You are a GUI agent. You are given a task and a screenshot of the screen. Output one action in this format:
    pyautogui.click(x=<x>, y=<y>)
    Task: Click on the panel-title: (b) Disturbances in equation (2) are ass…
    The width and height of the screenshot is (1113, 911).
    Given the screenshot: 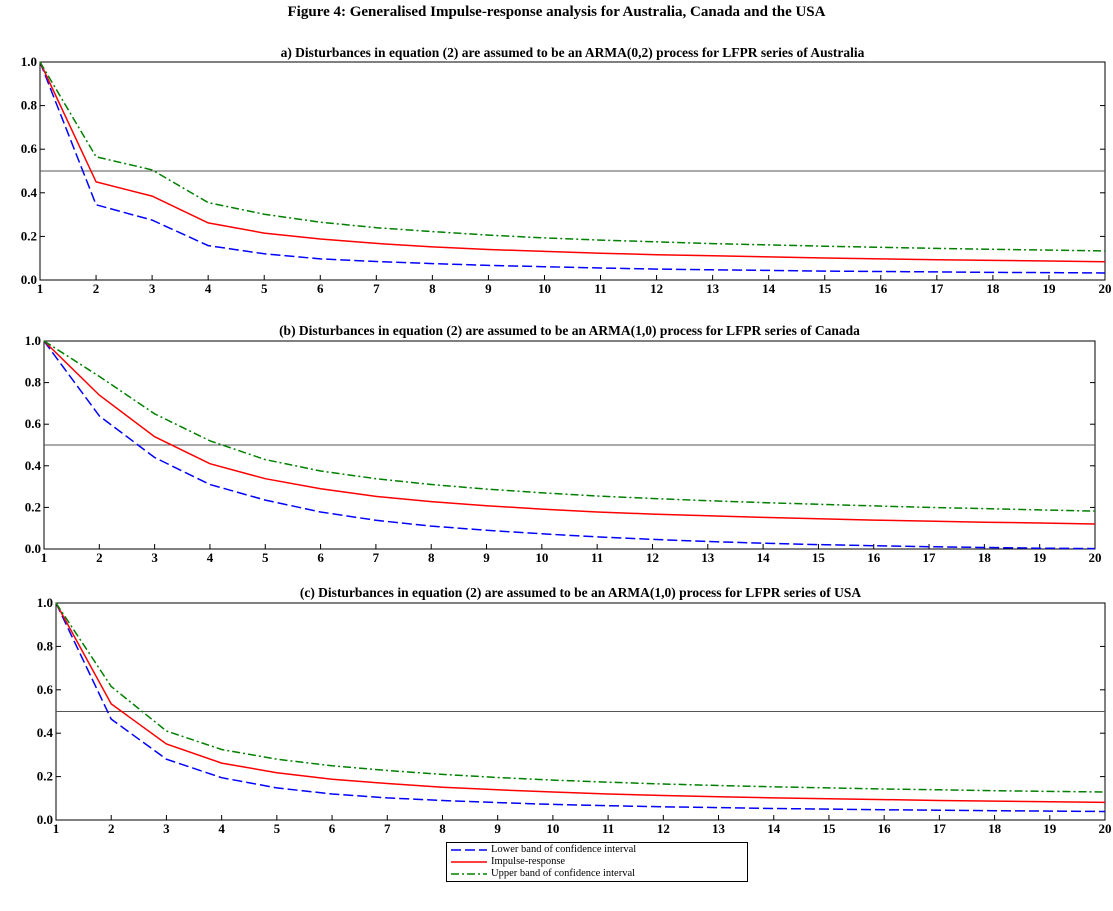 What is the action you would take?
    pyautogui.click(x=569, y=330)
    